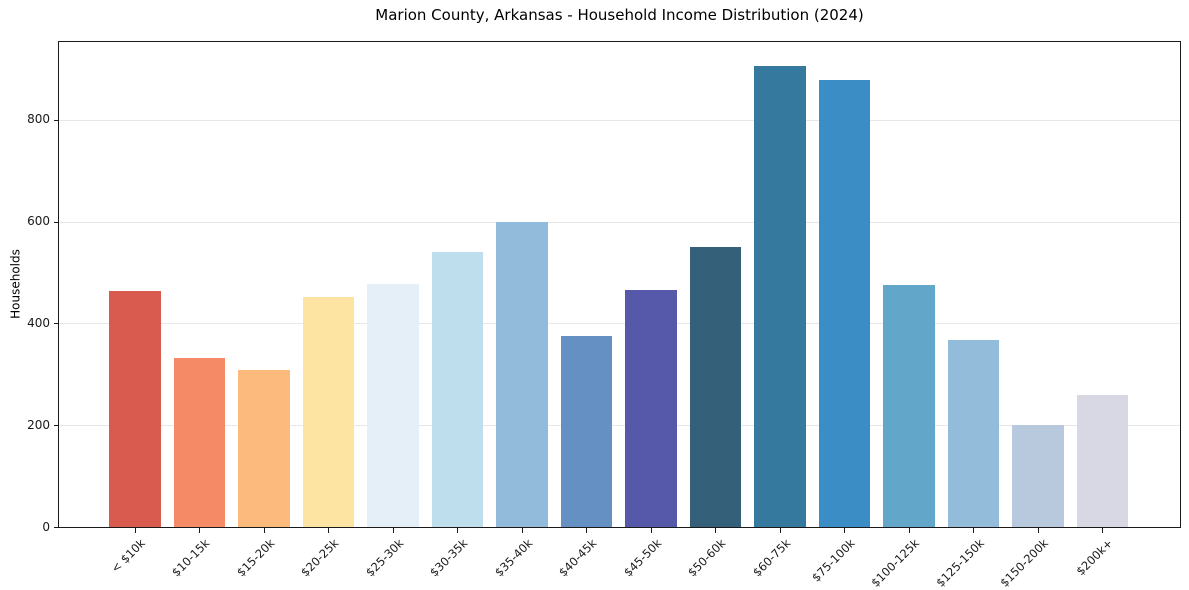 This screenshot has width=1189, height=590. I want to click on x-tick-label-9: $50-60k, so click(707, 558).